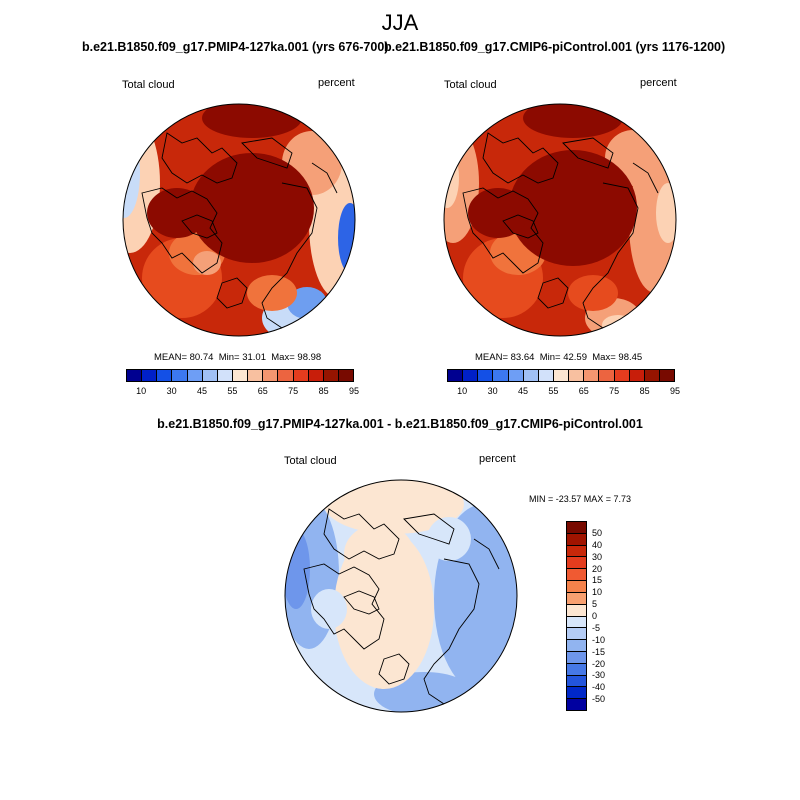 The image size is (800, 800). I want to click on figure-title: JJA, so click(400, 22).